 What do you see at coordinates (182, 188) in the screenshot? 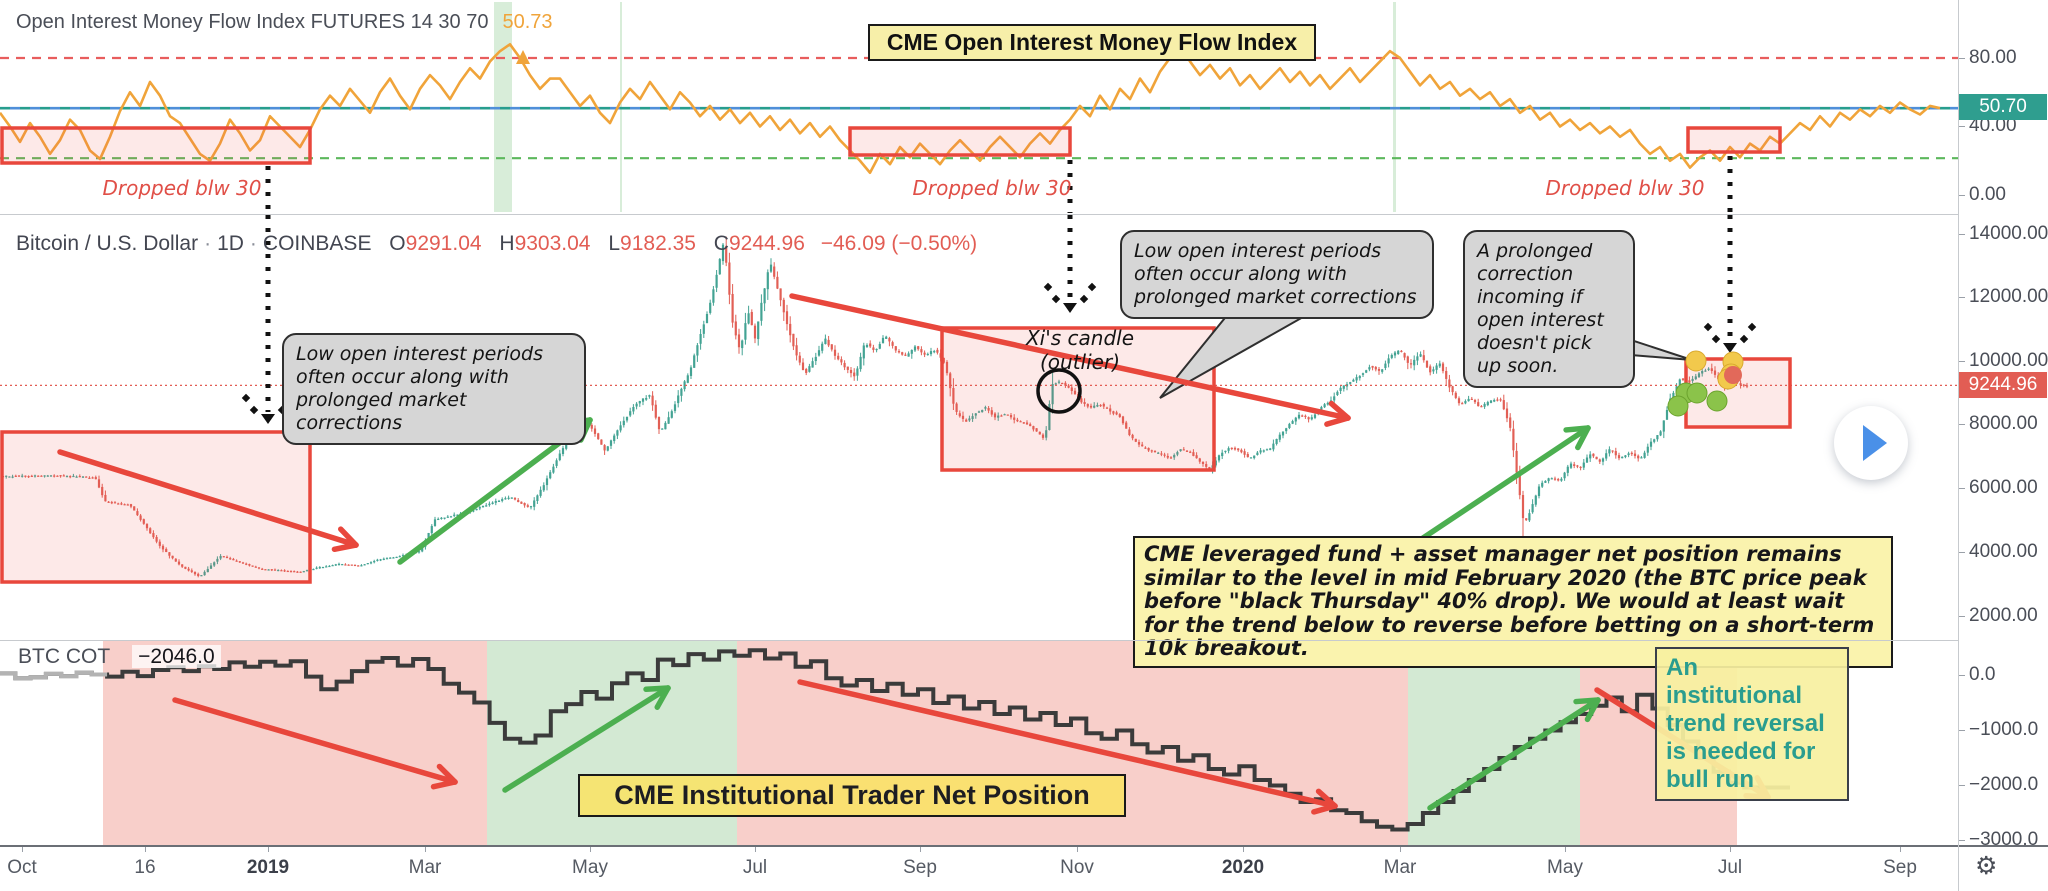
I see `dropped-blw-30-label-1: Dropped blw 30` at bounding box center [182, 188].